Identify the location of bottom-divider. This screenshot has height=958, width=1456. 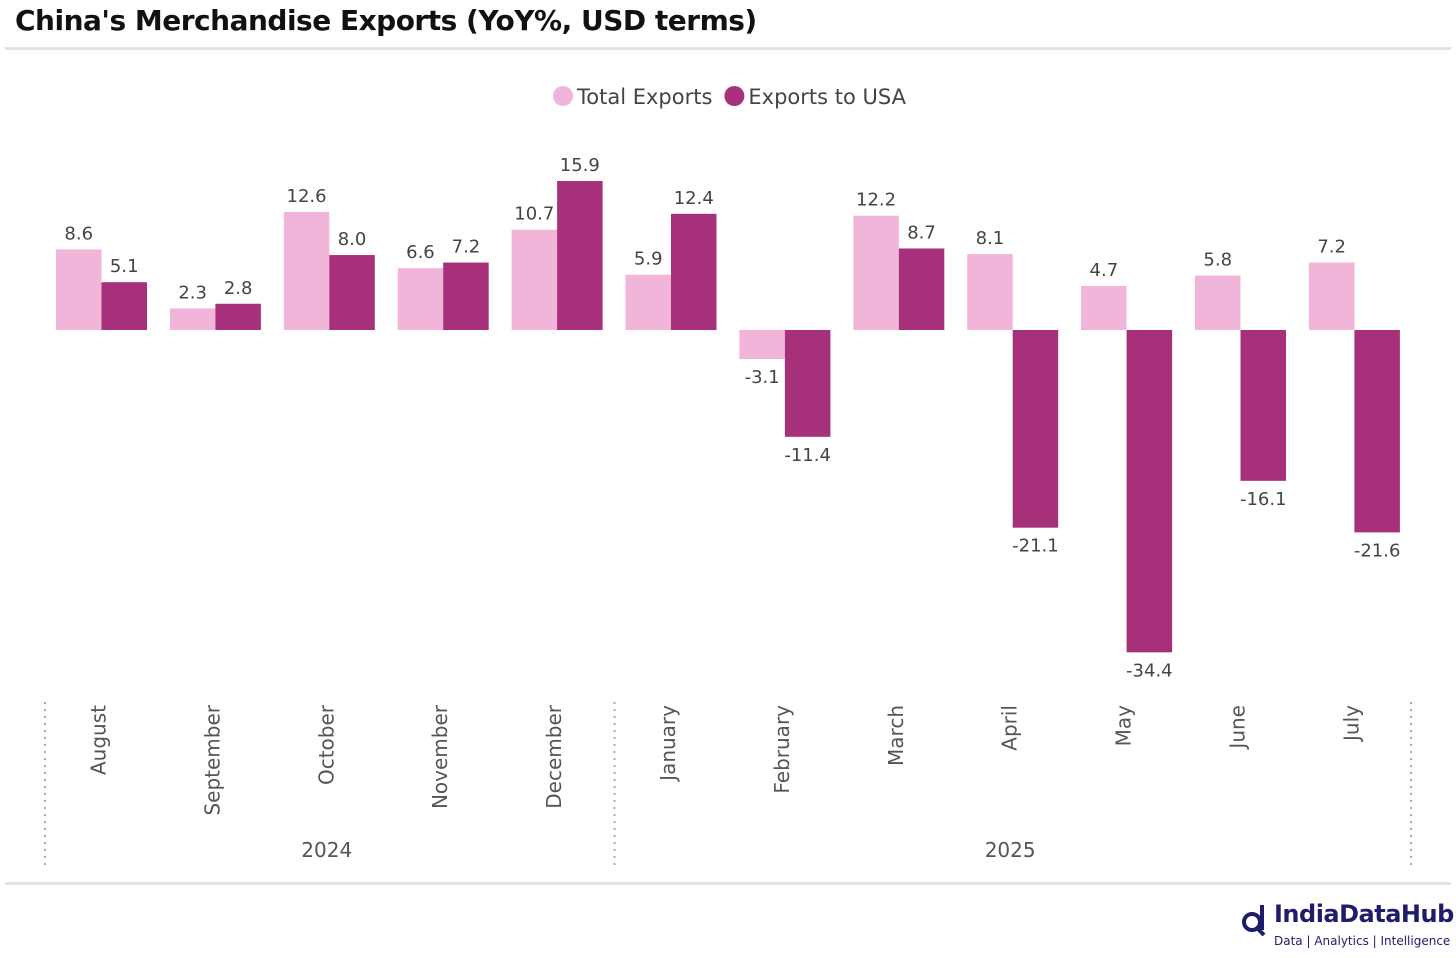
(728, 883).